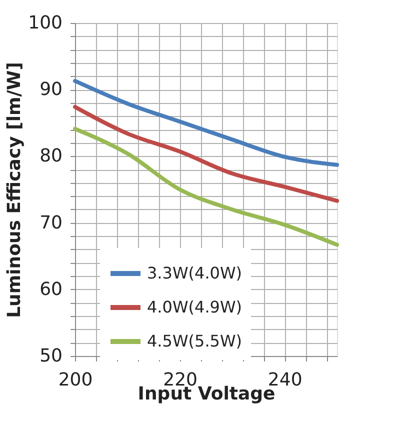  What do you see at coordinates (194, 307) in the screenshot?
I see `legend-label: 4.0W(4.9W)` at bounding box center [194, 307].